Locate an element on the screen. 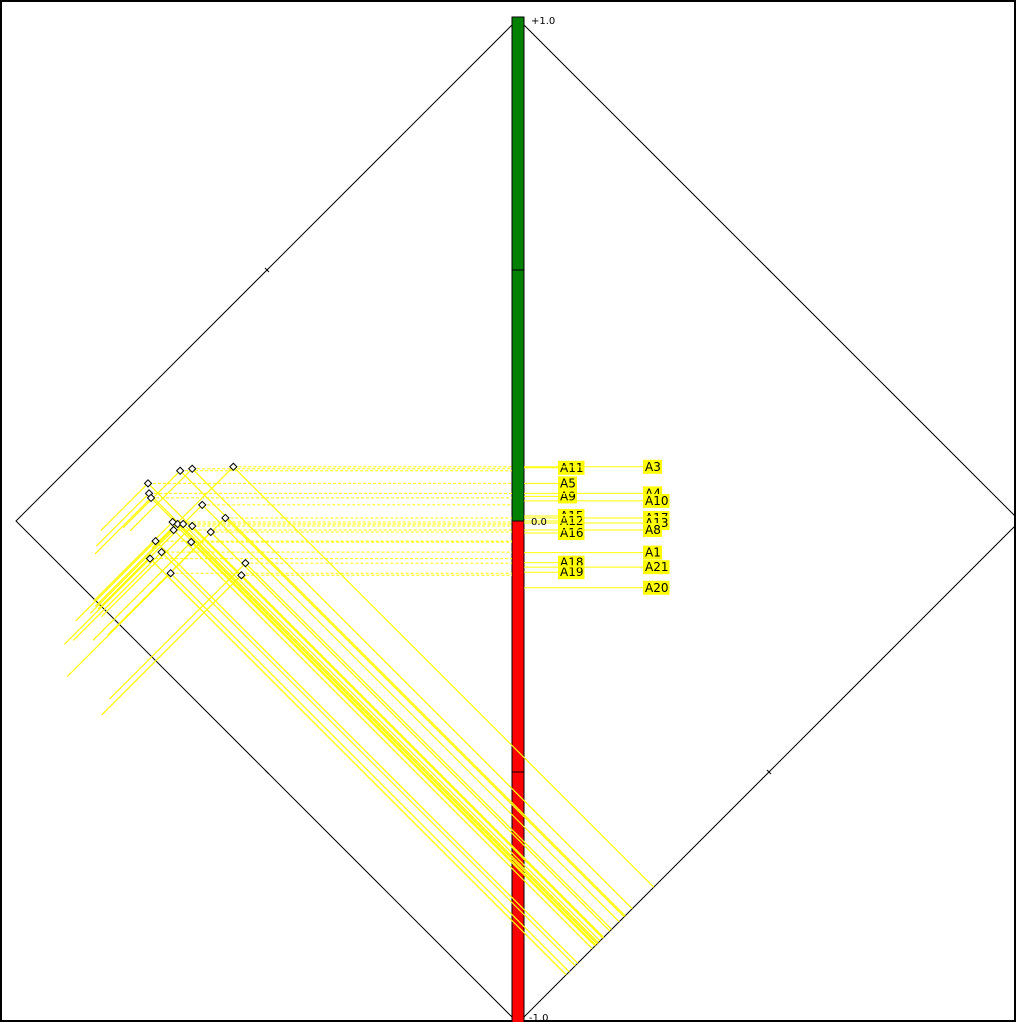  item-label-right: A21 is located at coordinates (656, 567).